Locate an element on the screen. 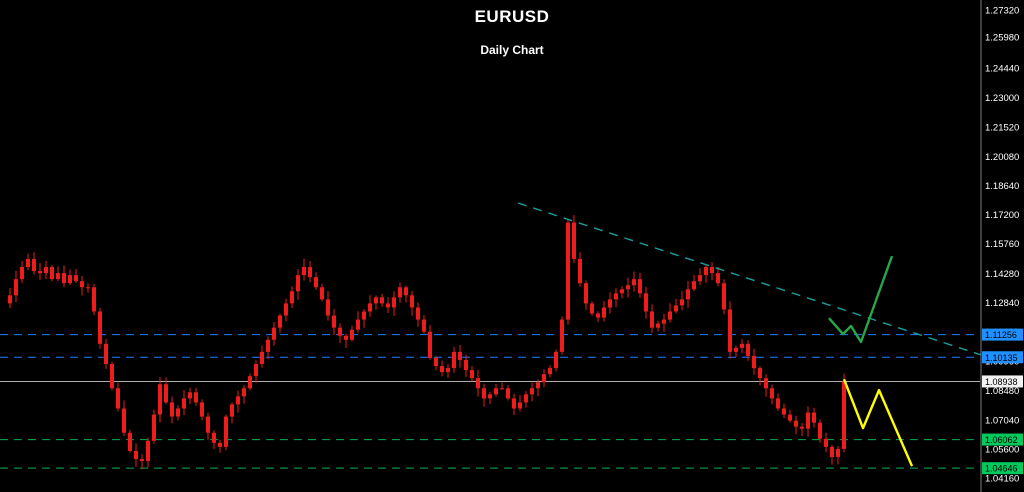  descending-trendline is located at coordinates (753, 280).